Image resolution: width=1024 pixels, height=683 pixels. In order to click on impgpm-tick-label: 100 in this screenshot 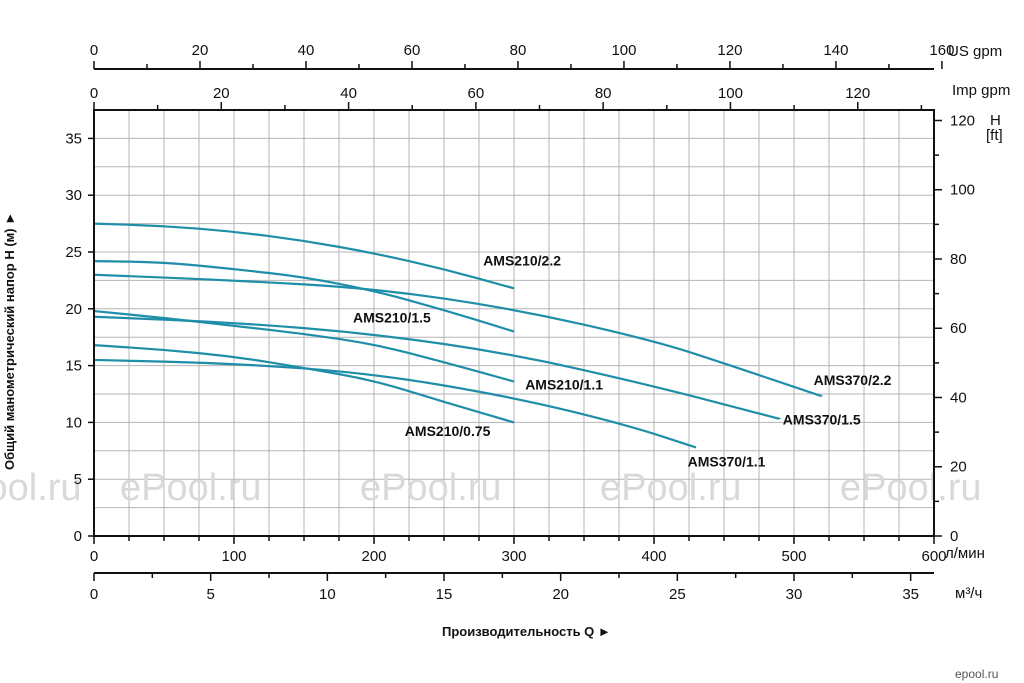, I will do `click(730, 93)`.